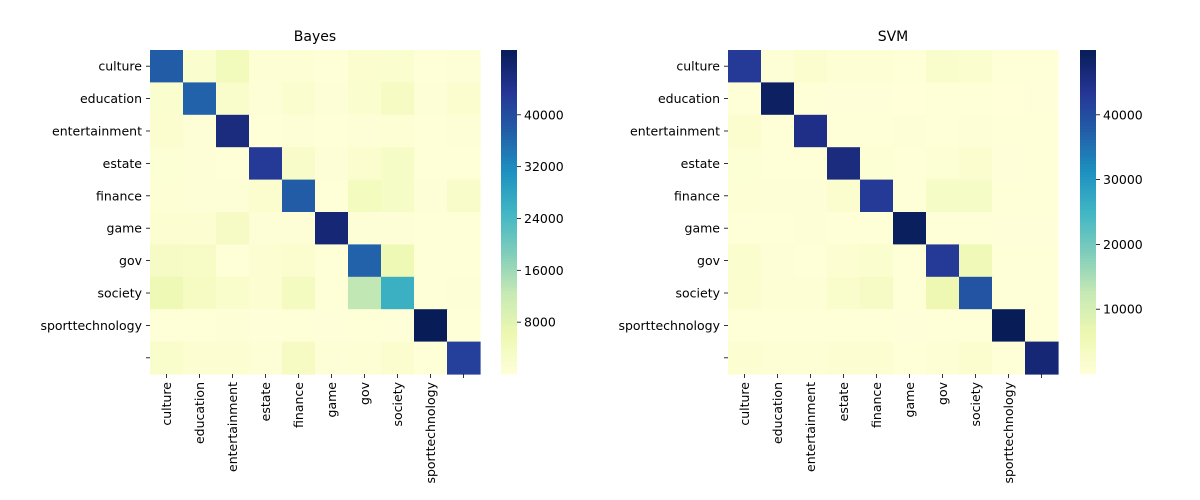 This screenshot has height=500, width=1200. I want to click on svm-cell-r2-c7, so click(976, 131).